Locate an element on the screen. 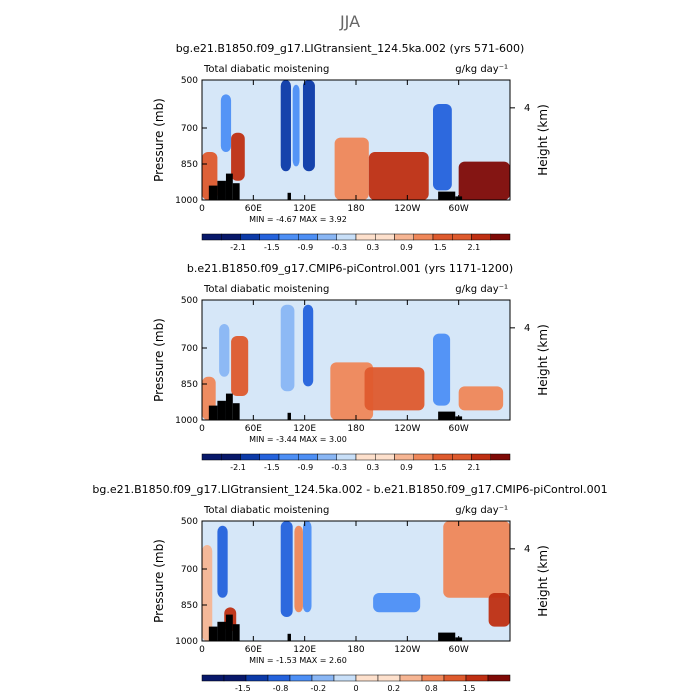  panel-left-label: Total diabatic moistening is located at coordinates (266, 69).